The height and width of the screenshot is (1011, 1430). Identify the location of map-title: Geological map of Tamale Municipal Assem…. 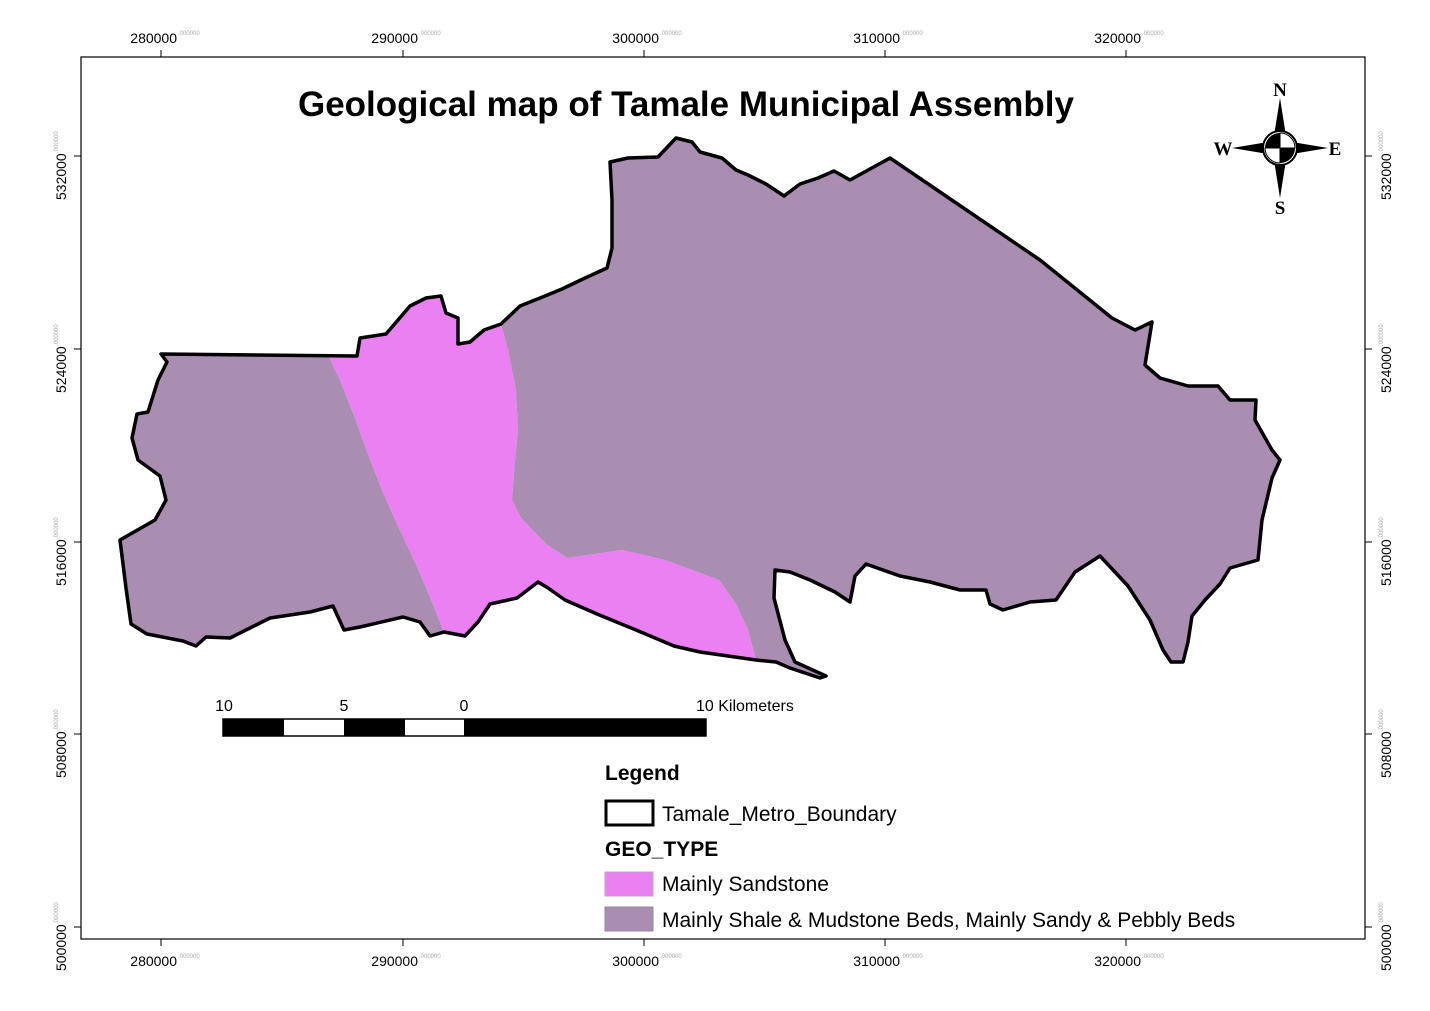
(686, 104).